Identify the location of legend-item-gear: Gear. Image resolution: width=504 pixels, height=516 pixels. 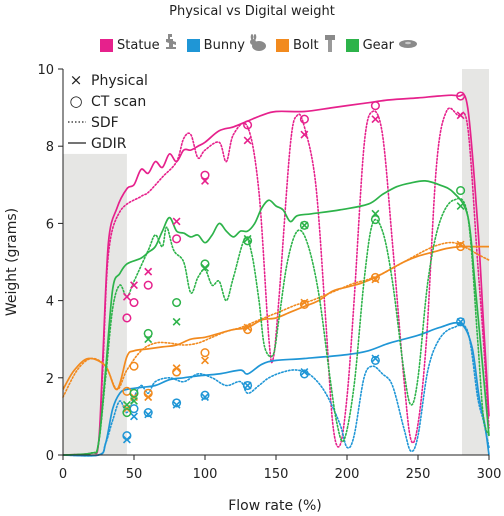
(382, 45).